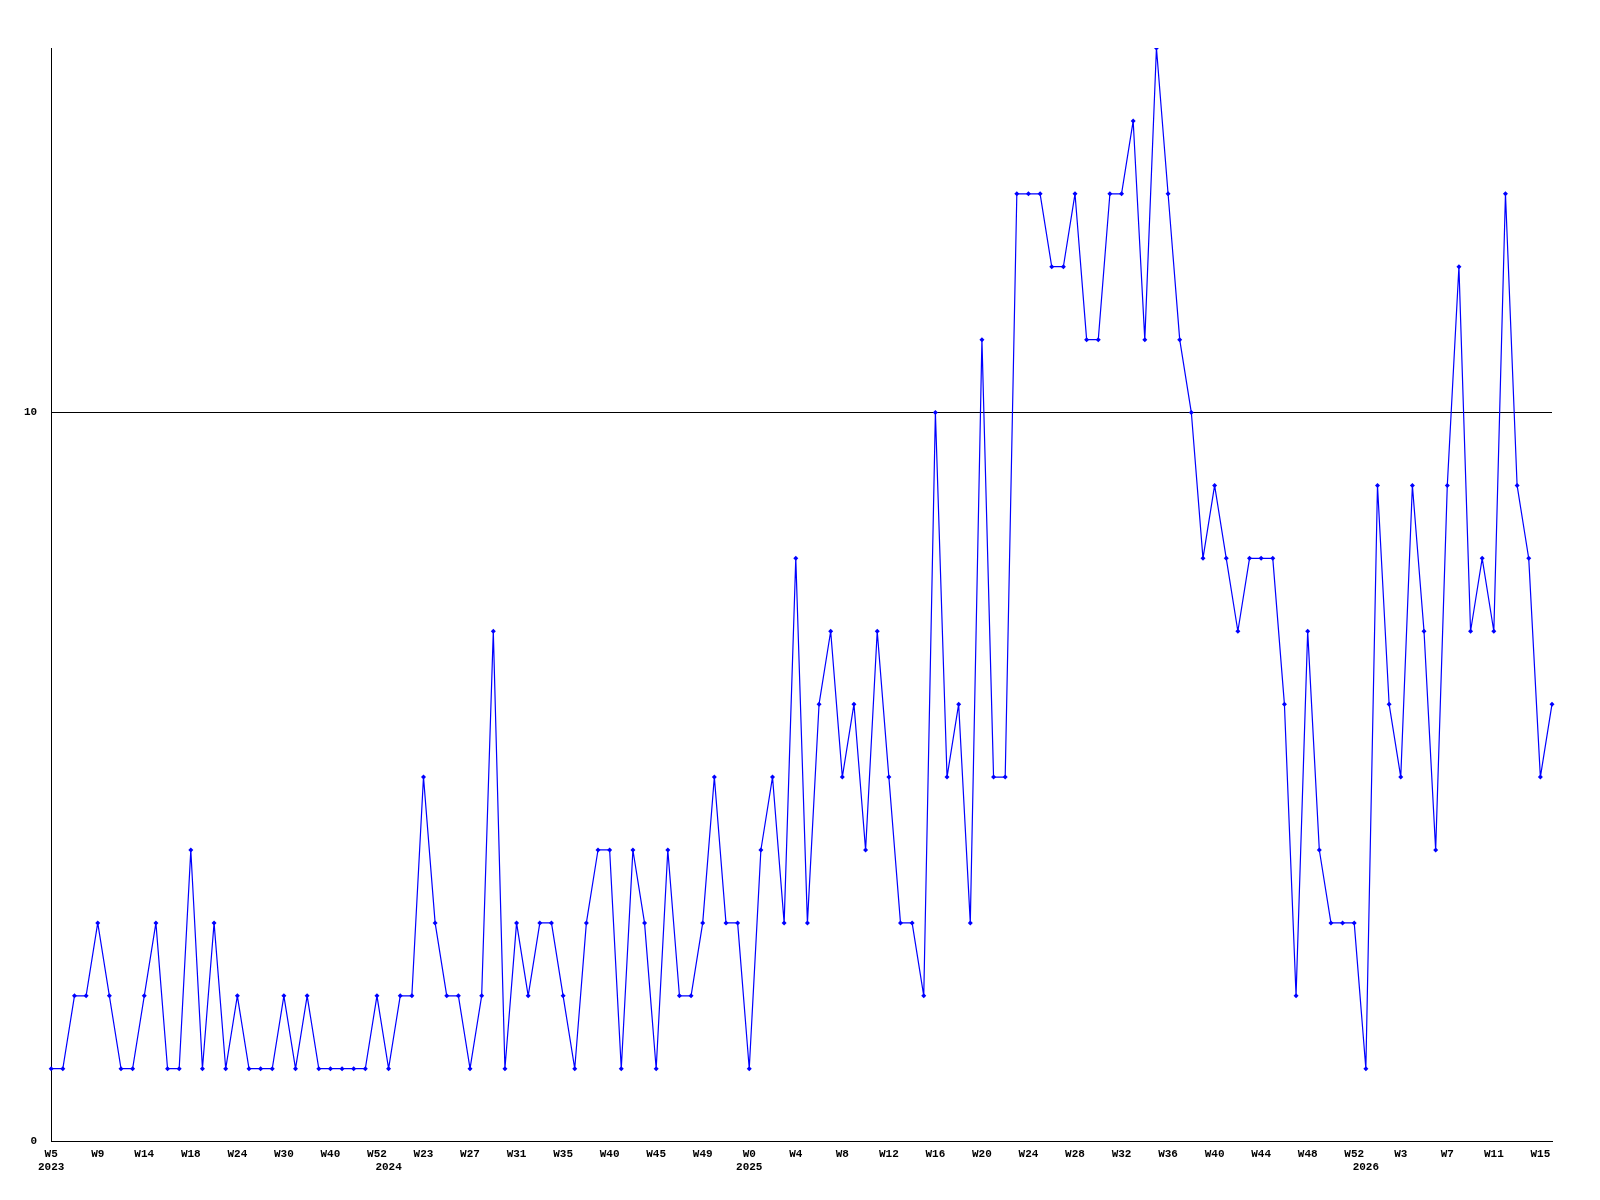 This screenshot has height=1200, width=1600. What do you see at coordinates (1540, 1153) in the screenshot?
I see `x-tick-label: W15` at bounding box center [1540, 1153].